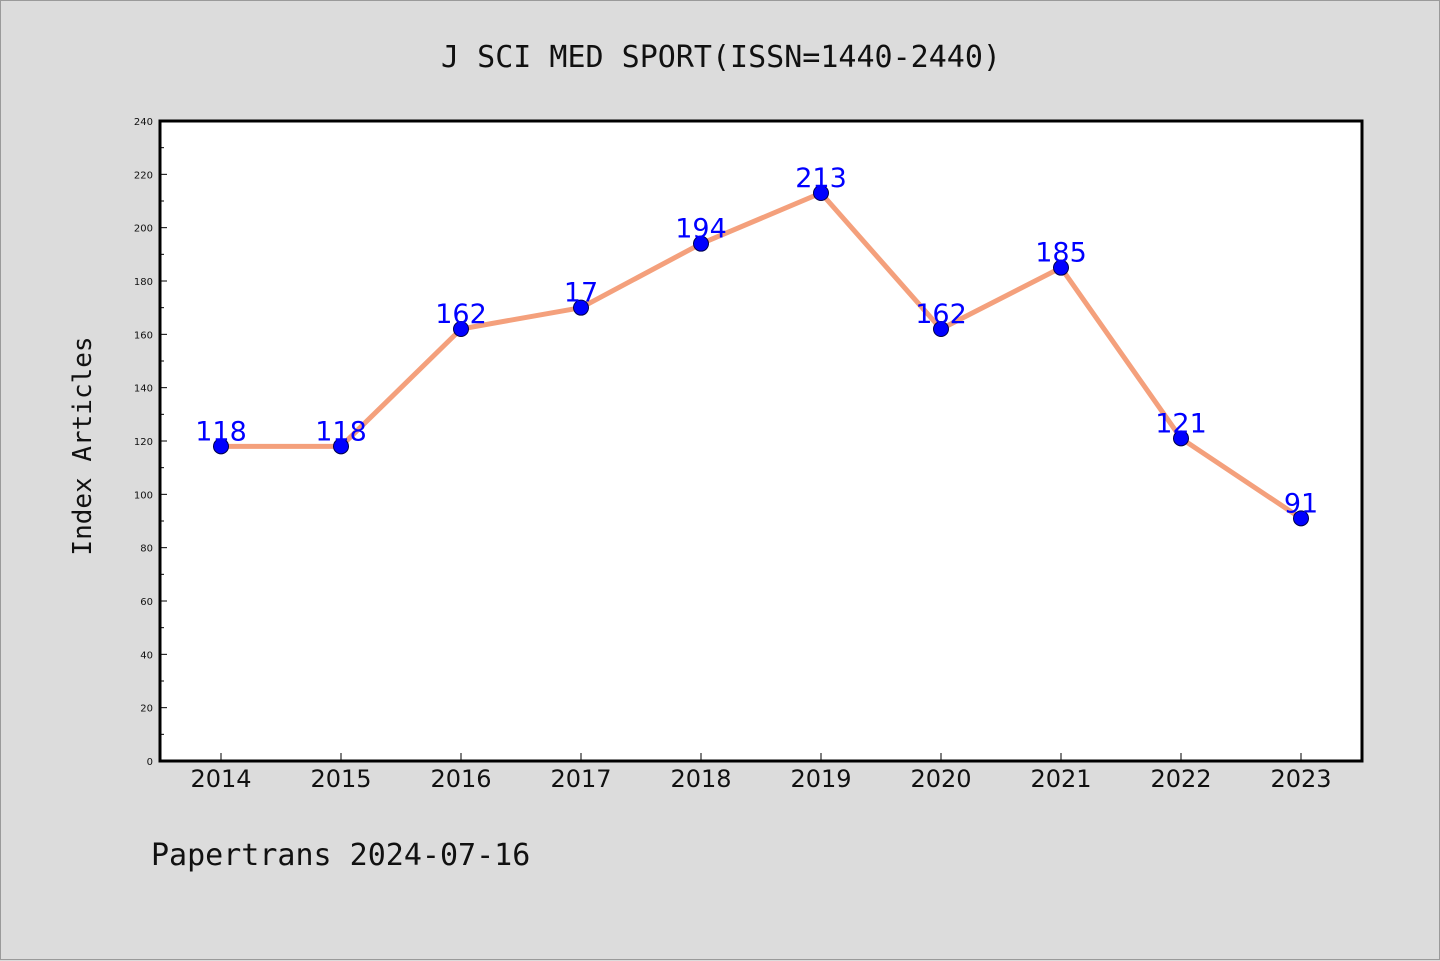  What do you see at coordinates (581, 293) in the screenshot?
I see `data-label: 17` at bounding box center [581, 293].